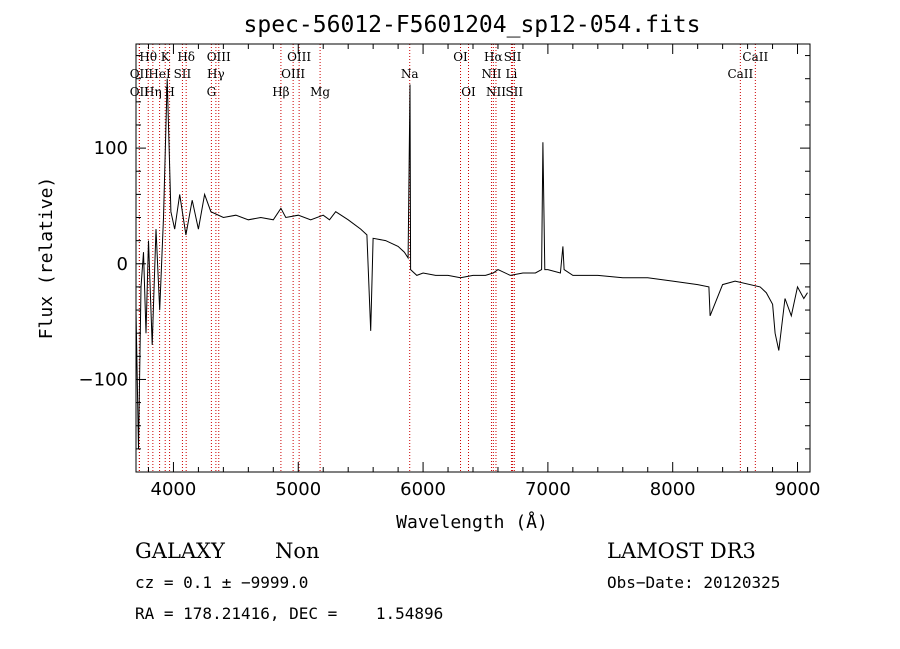  I want to click on redshift-readout: cz = 0.1 ± −9999.0, so click(221, 582).